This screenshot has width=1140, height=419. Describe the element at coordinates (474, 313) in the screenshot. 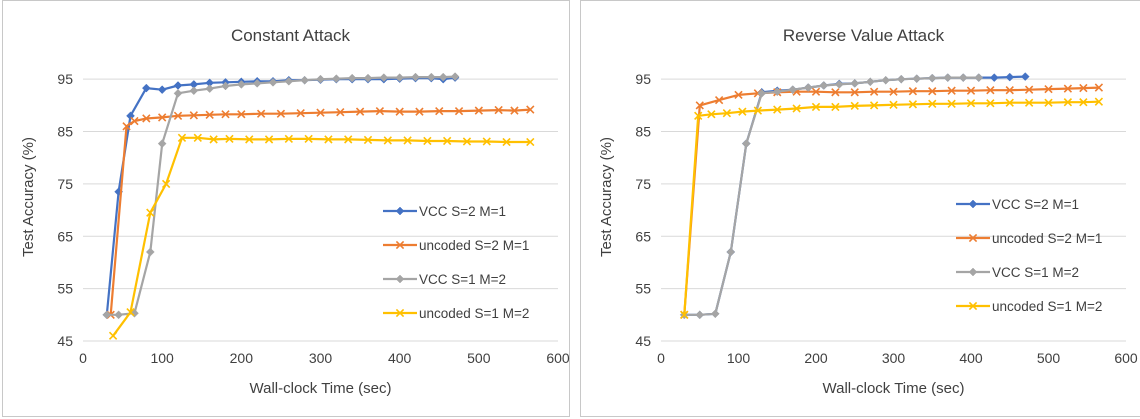

I see `legend-label-uncoded-s-1-m-2: uncoded S=1 M=2` at that location.